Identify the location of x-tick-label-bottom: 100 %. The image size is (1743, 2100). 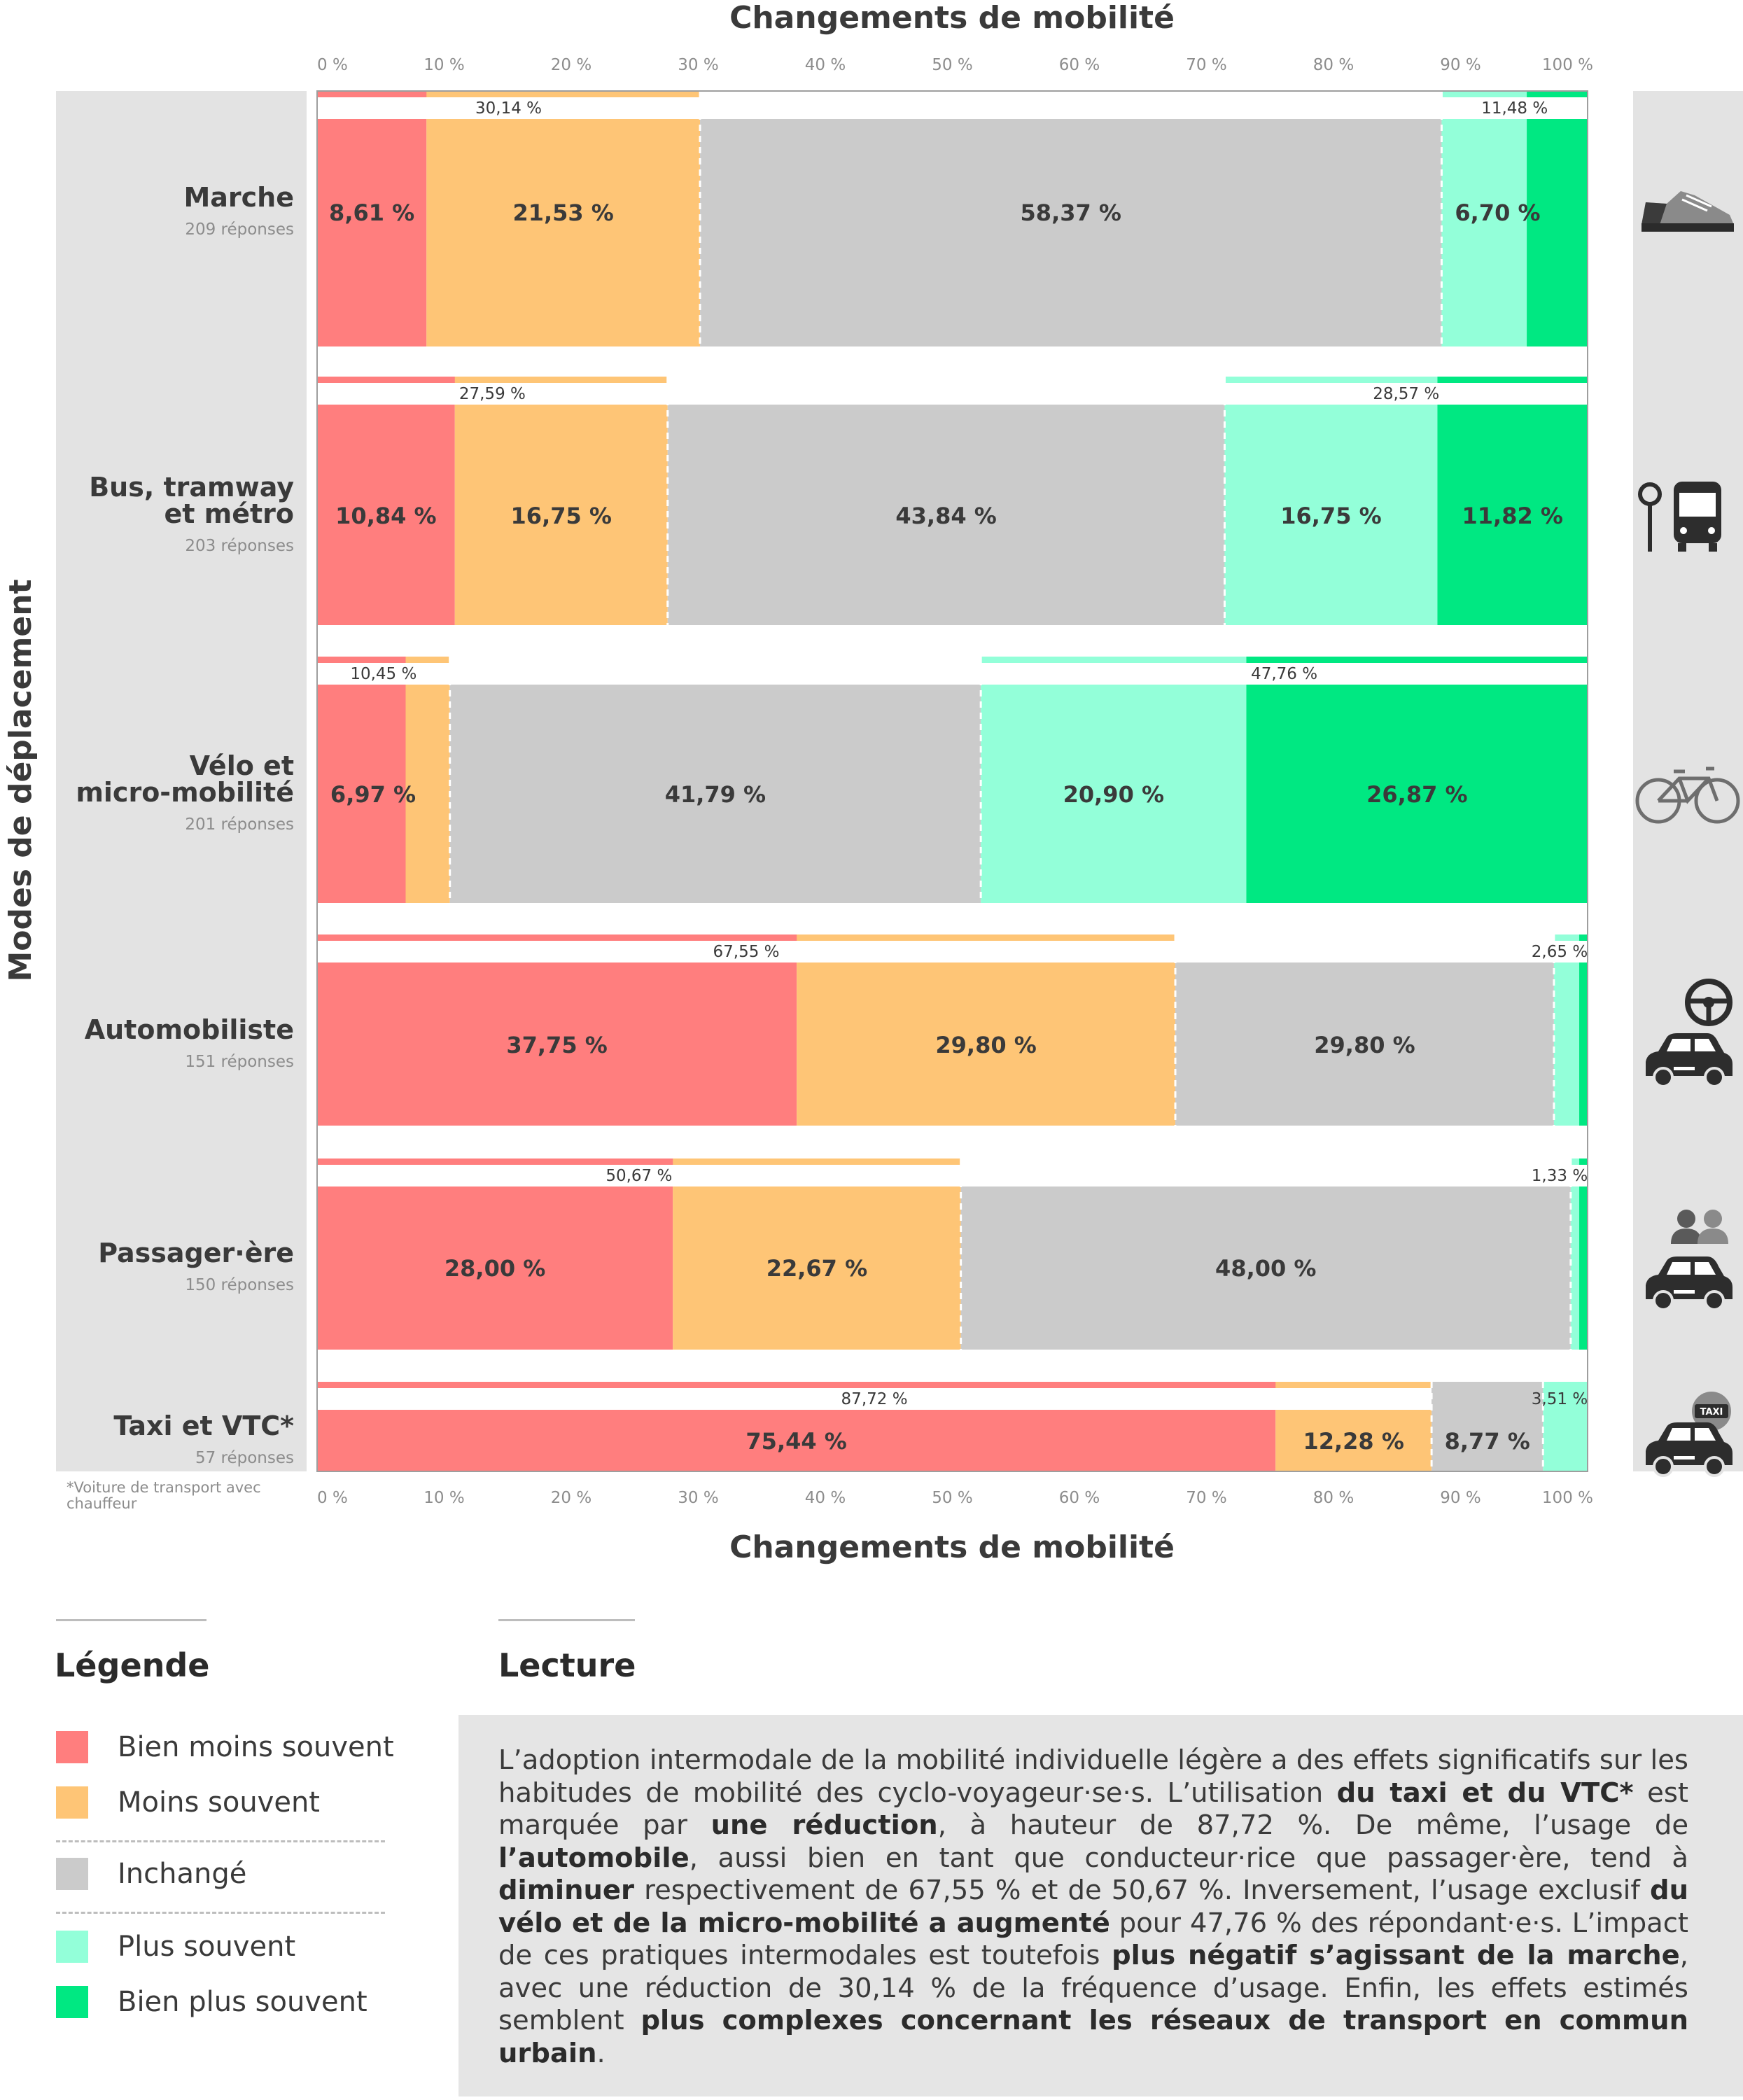
(1567, 1498).